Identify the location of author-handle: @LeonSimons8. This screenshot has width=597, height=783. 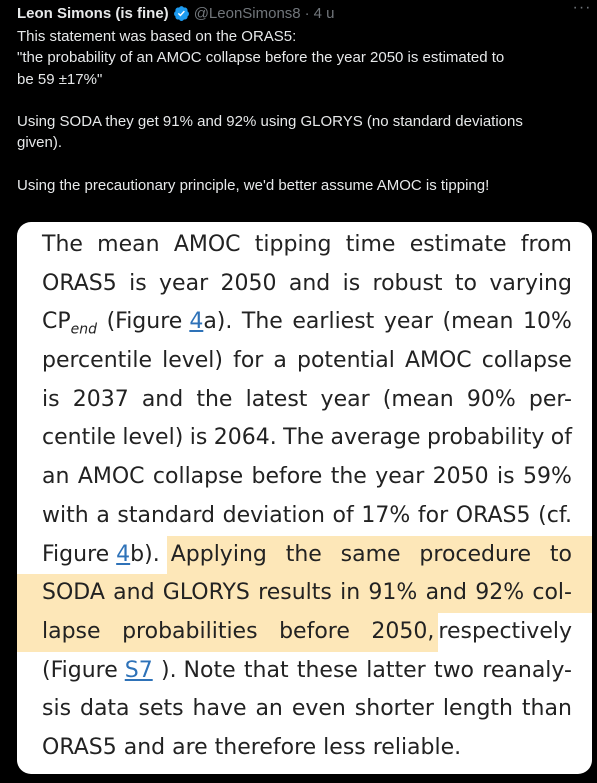
(247, 13).